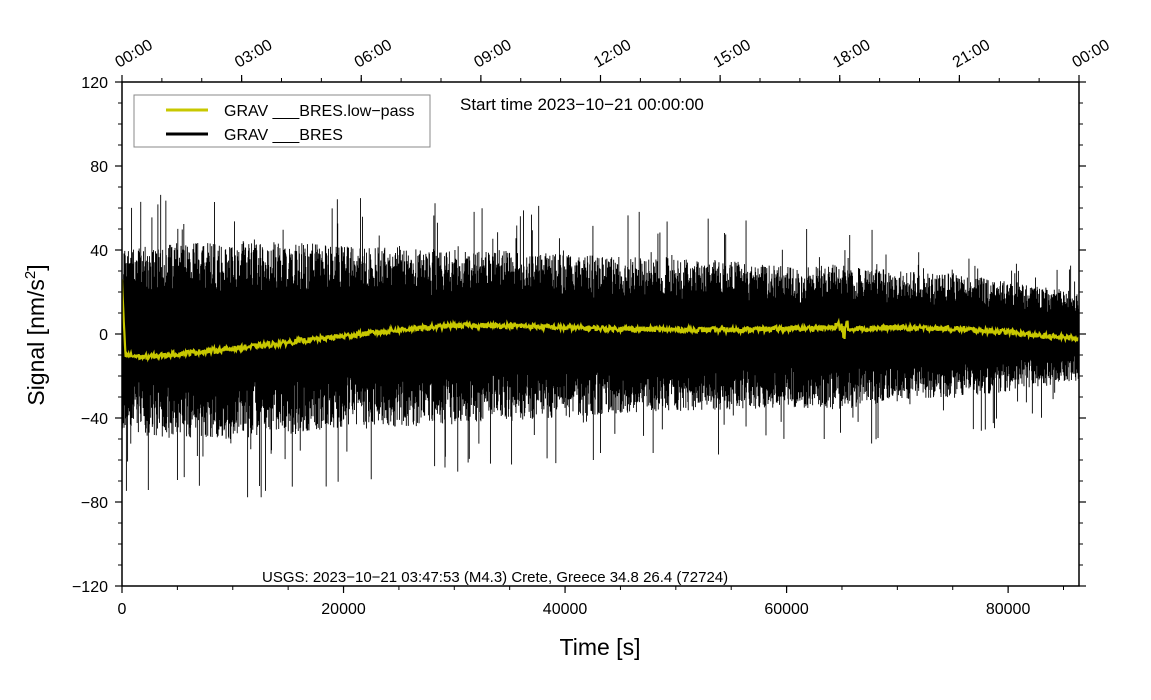 This screenshot has height=700, width=1151. I want to click on x-axis-title: Time [s], so click(600, 647).